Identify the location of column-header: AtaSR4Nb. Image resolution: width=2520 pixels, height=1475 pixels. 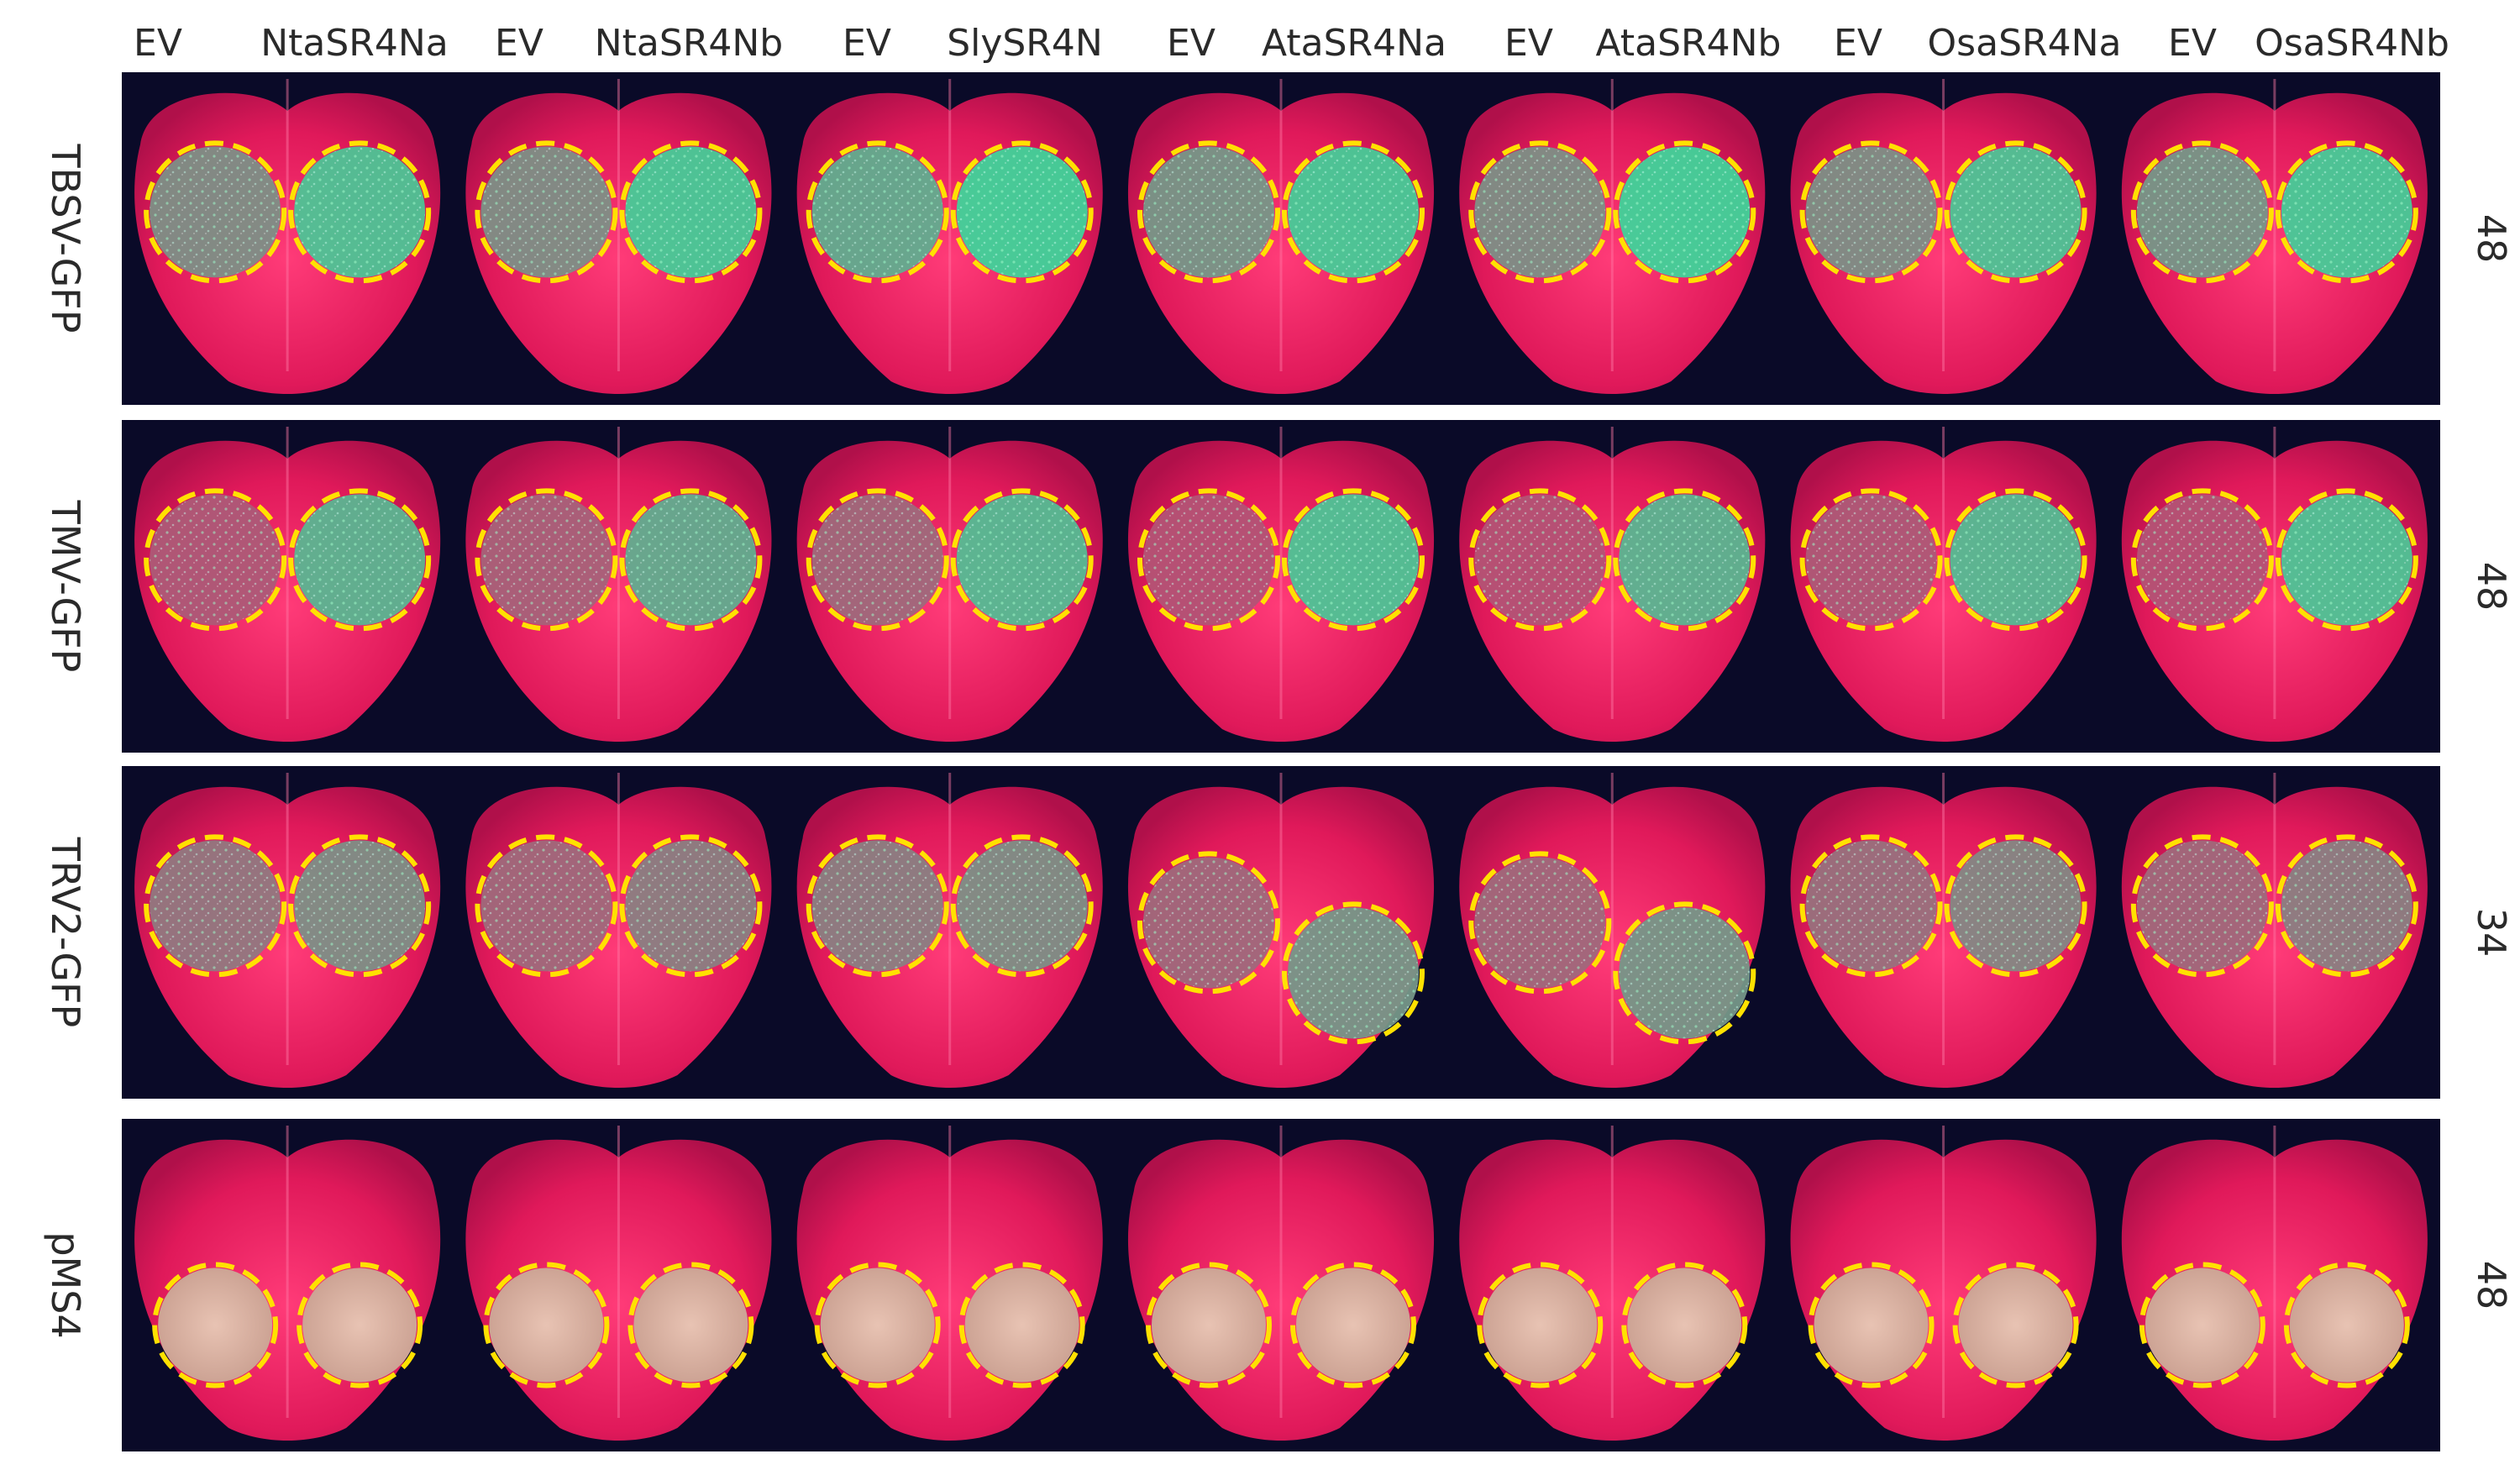
(1689, 44).